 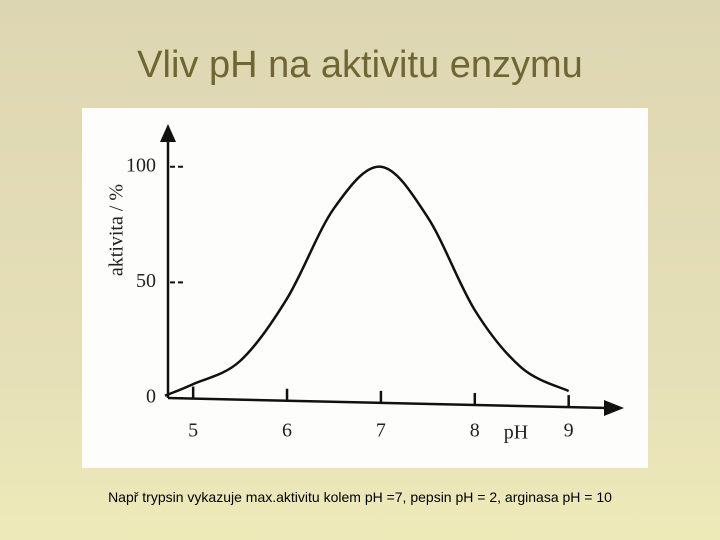 What do you see at coordinates (193, 431) in the screenshot?
I see `x-tick-label: 5` at bounding box center [193, 431].